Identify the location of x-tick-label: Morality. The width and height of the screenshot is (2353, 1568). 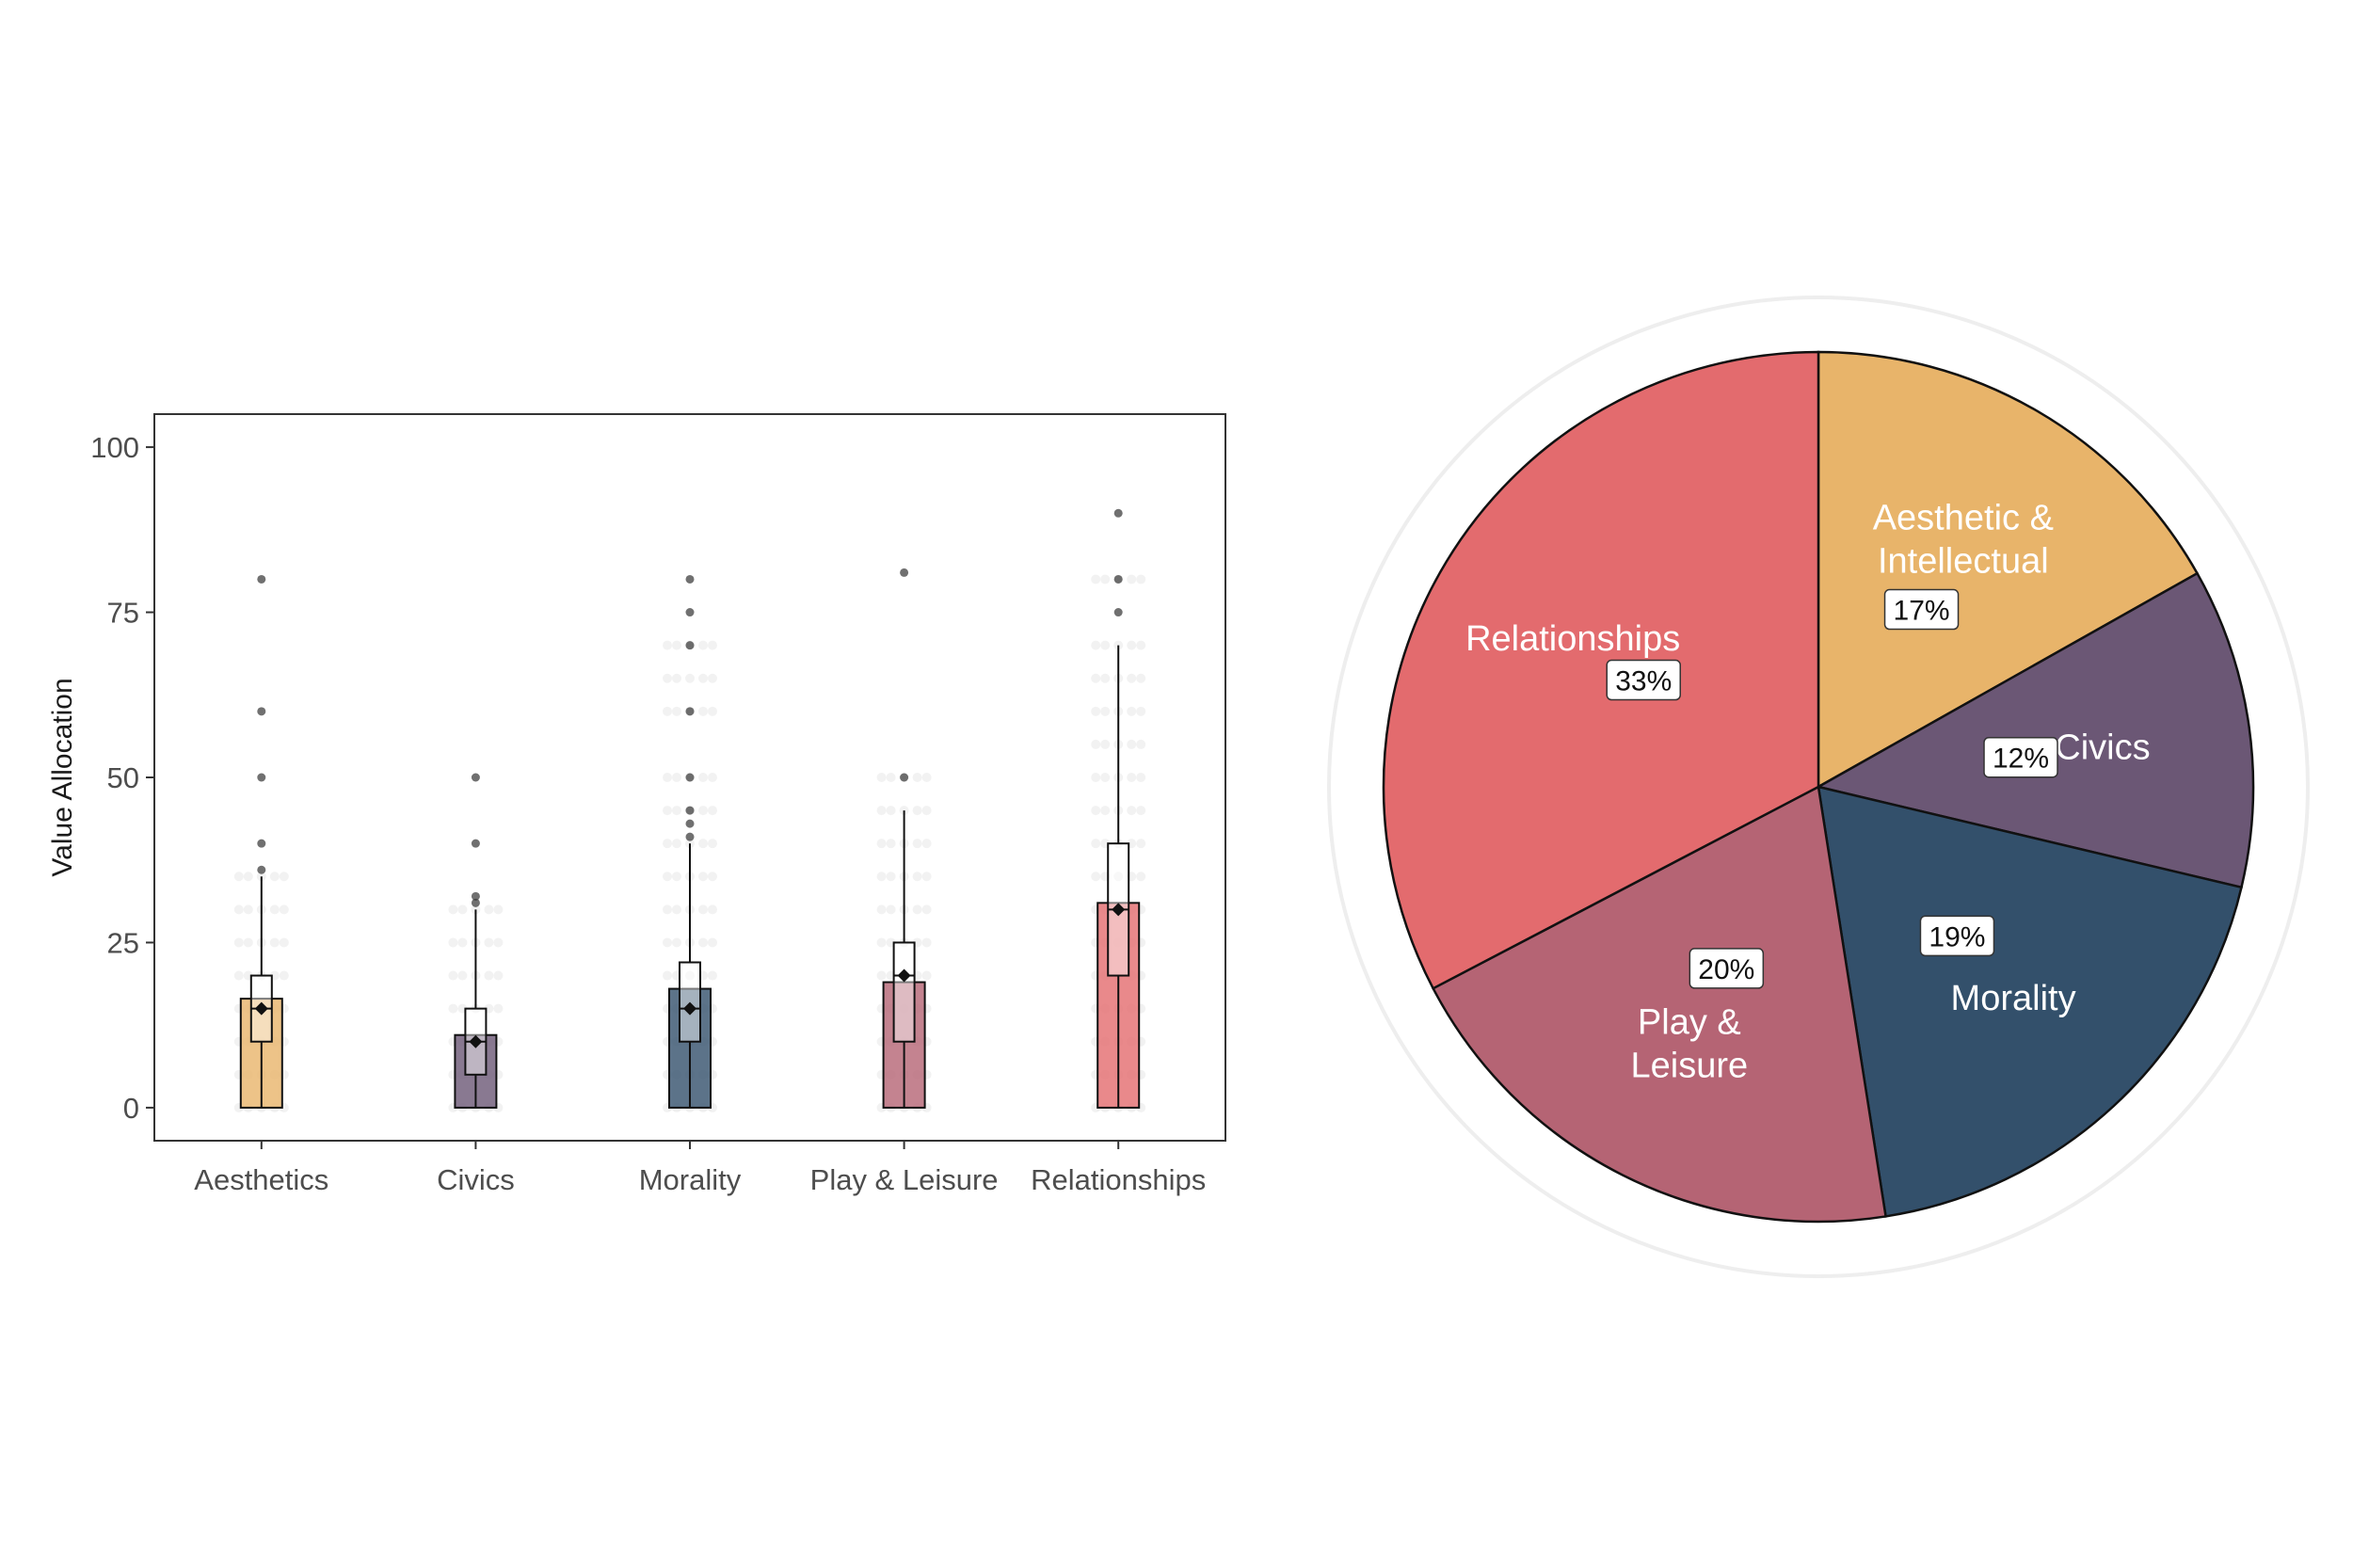
(690, 1179).